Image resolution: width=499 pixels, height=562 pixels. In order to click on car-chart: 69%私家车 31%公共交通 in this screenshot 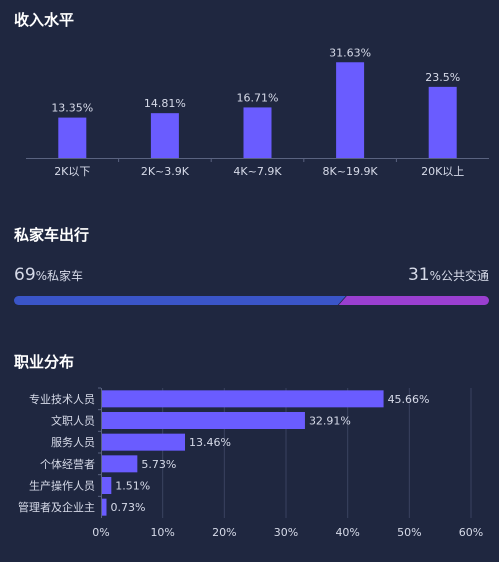, I will do `click(251, 285)`.